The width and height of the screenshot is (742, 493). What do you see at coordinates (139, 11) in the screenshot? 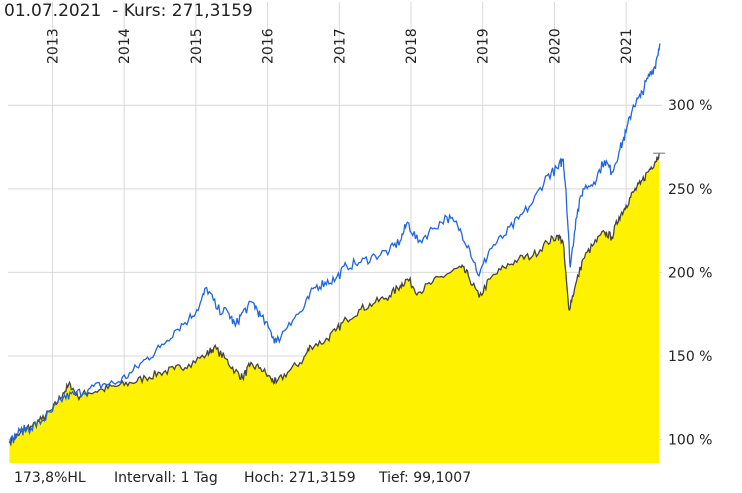
I see `kurs-label: - Kurs:` at bounding box center [139, 11].